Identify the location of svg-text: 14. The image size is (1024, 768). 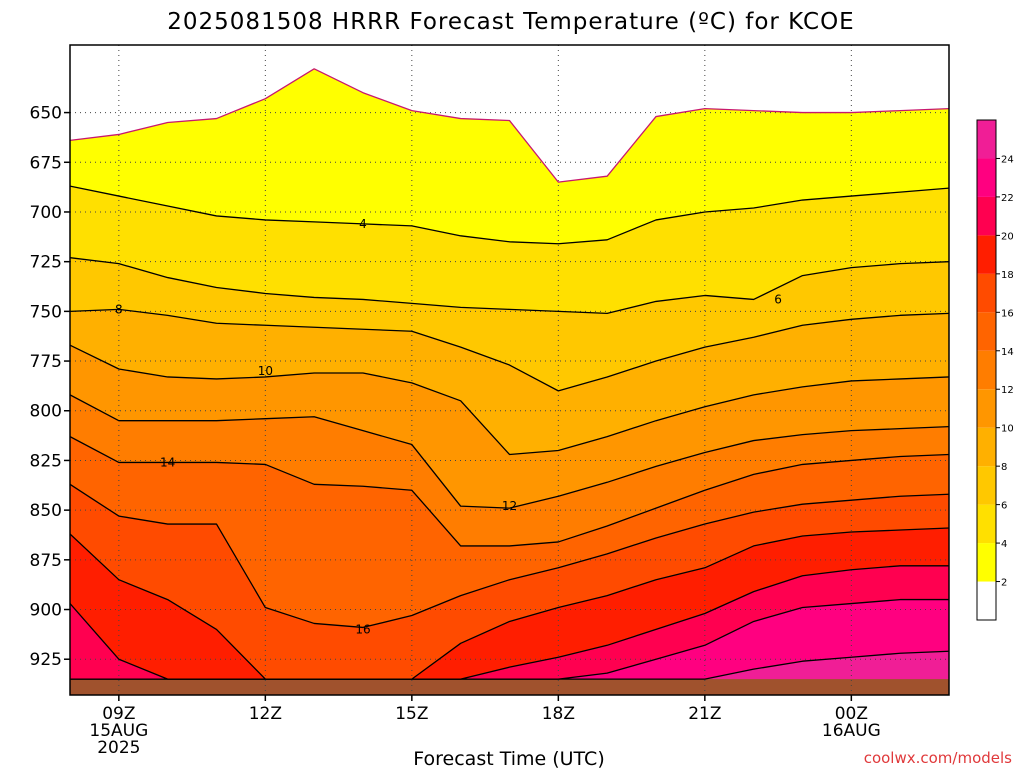
(167, 462).